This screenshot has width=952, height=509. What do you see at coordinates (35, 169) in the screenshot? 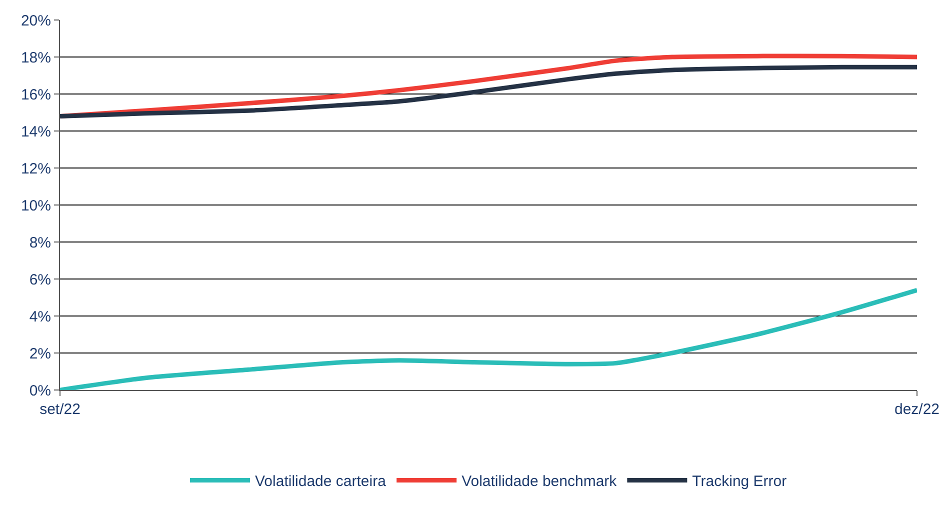
I see `y-tick-label: 12%` at bounding box center [35, 169].